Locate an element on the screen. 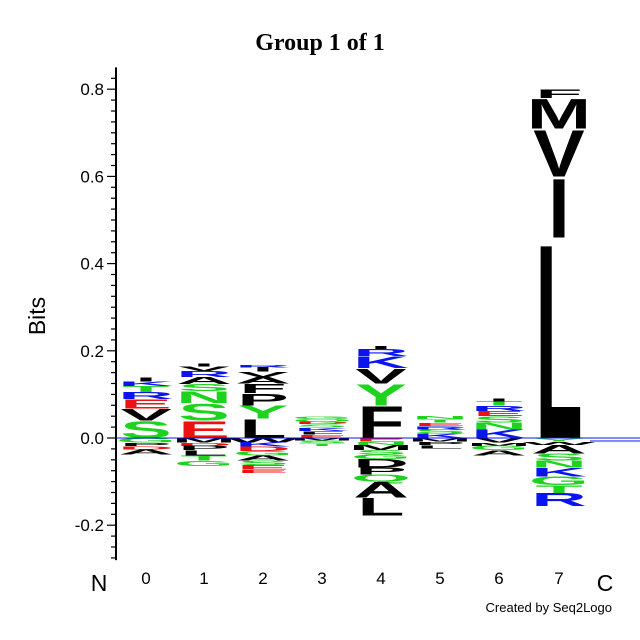 Image resolution: width=640 pixels, height=640 pixels. logo-letter-negative: R is located at coordinates (559, 499).